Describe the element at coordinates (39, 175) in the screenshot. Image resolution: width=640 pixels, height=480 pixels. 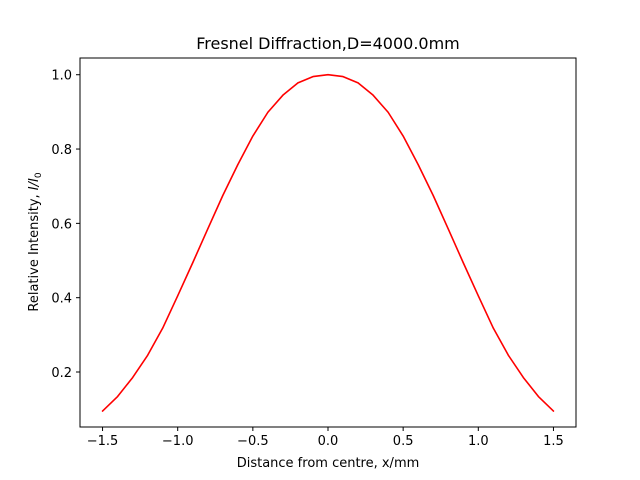
I see `y-axis-label-subscript: 0` at that location.